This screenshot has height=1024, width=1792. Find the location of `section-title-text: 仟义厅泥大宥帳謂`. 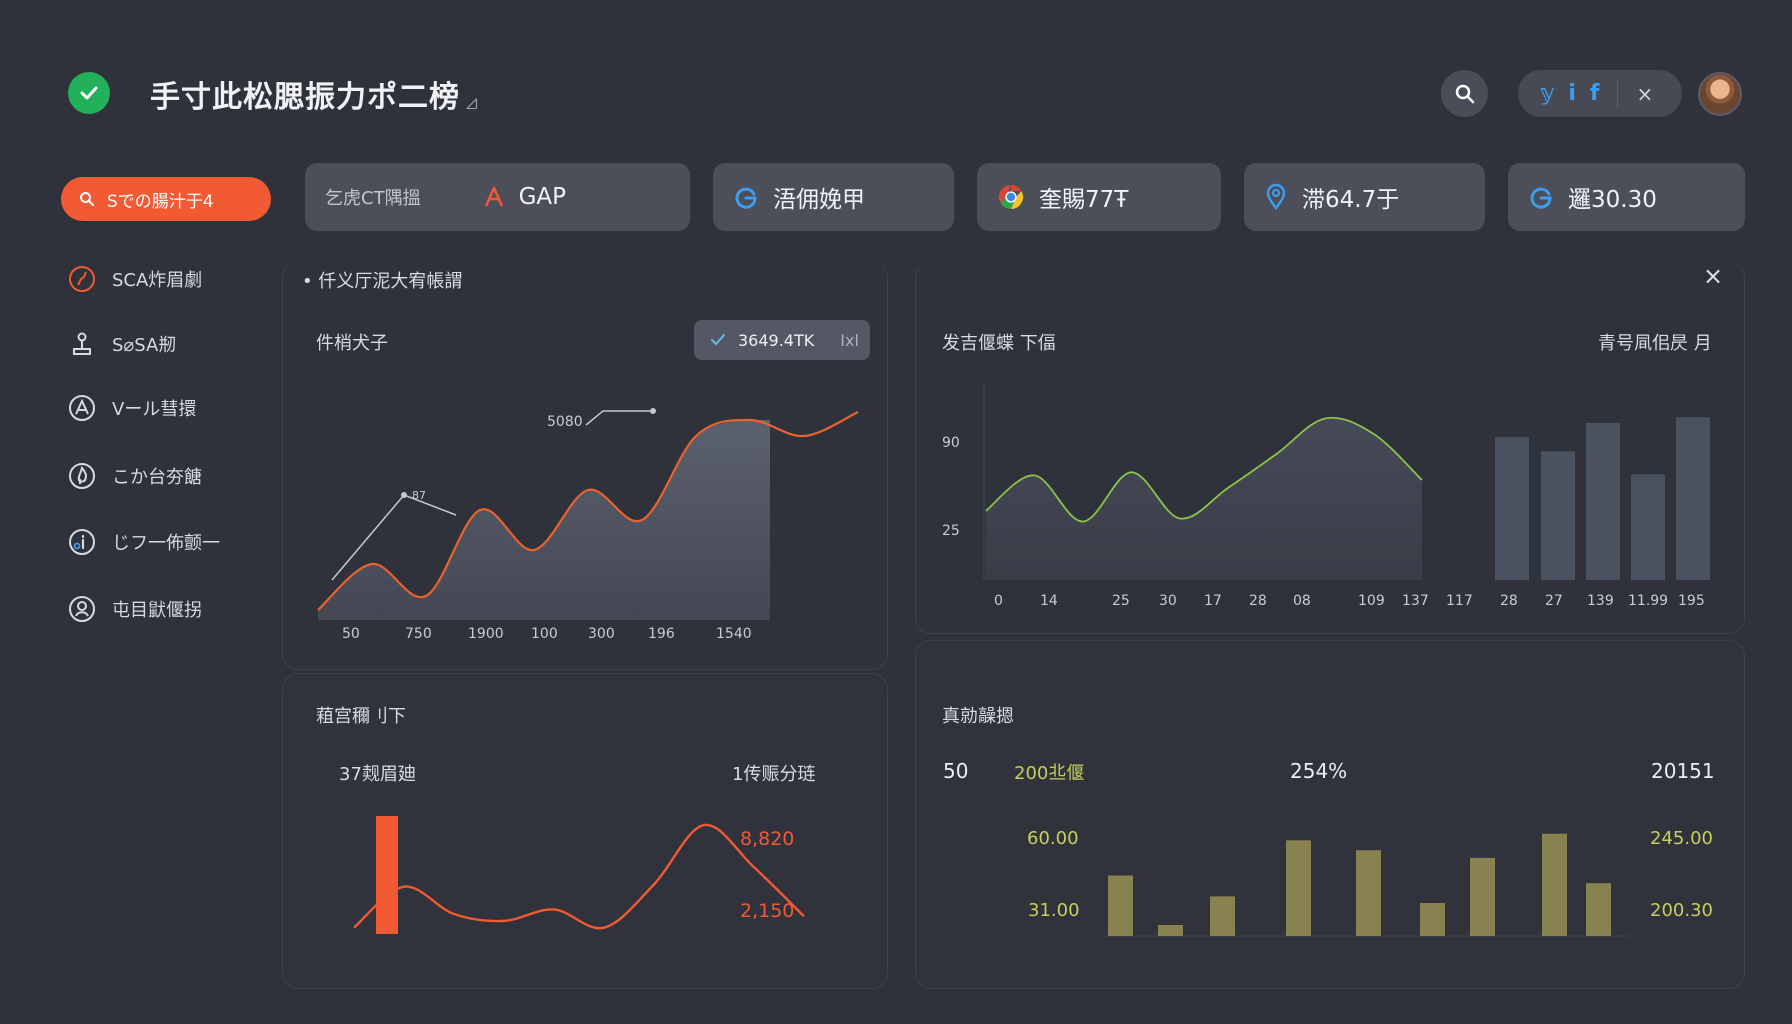

section-title-text: 仟义厅泥大宥帳謂 is located at coordinates (390, 281).